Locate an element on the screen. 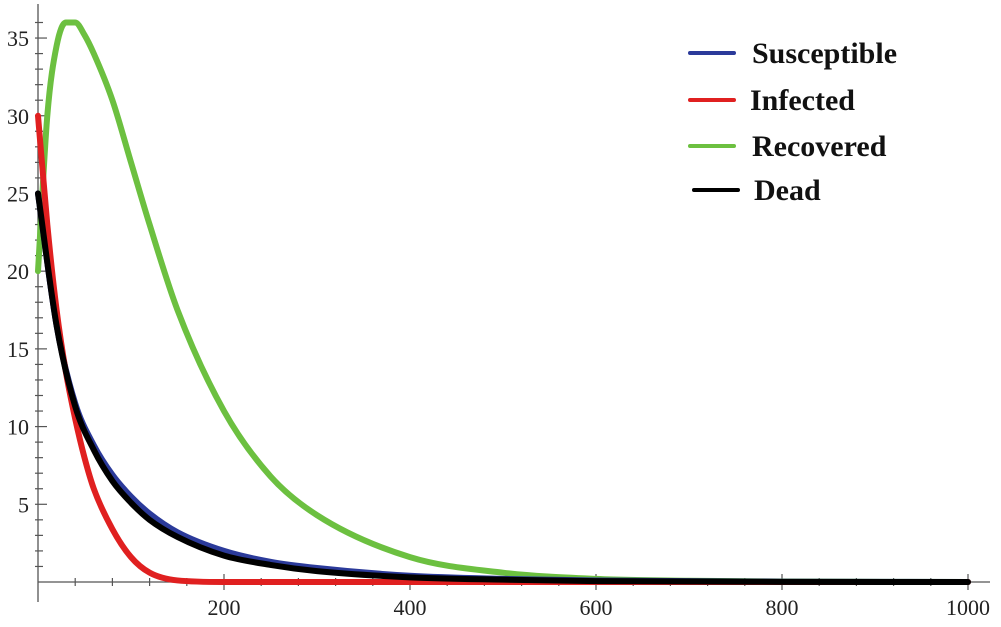 This screenshot has width=1001, height=627. legend-label-susceptible: Susceptible is located at coordinates (824, 53).